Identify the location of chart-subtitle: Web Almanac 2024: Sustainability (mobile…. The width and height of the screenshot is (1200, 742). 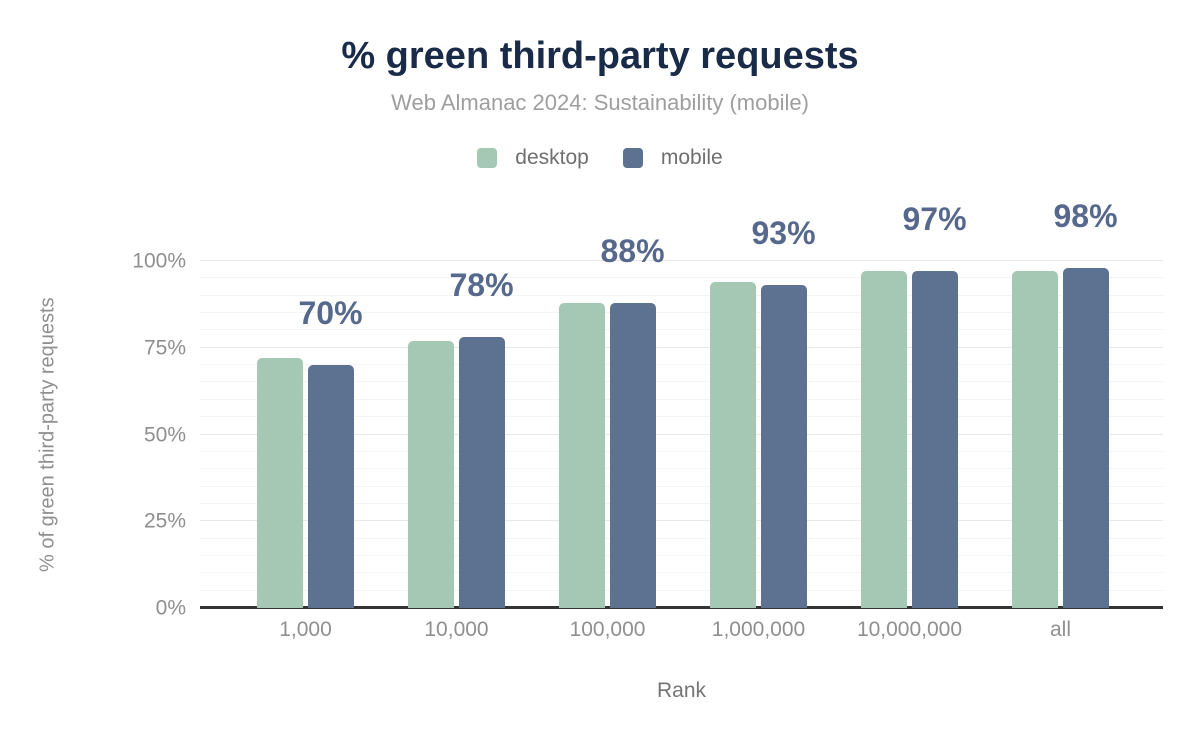
(600, 102).